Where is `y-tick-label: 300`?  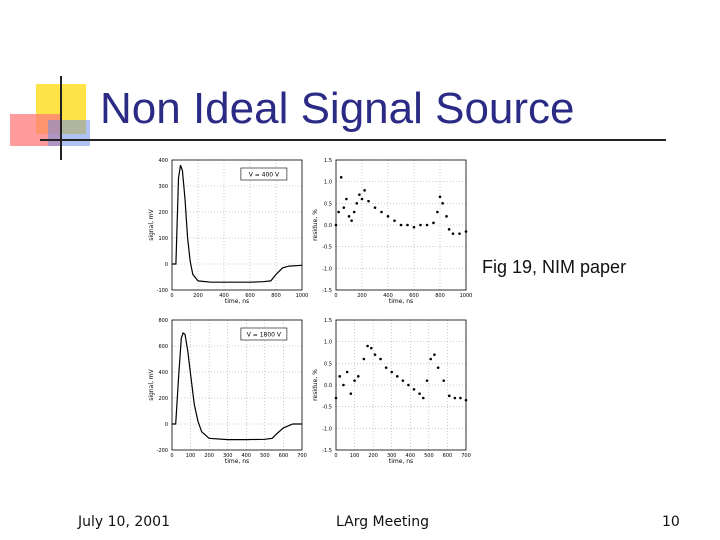
y-tick-label: 300 is located at coordinates (163, 187).